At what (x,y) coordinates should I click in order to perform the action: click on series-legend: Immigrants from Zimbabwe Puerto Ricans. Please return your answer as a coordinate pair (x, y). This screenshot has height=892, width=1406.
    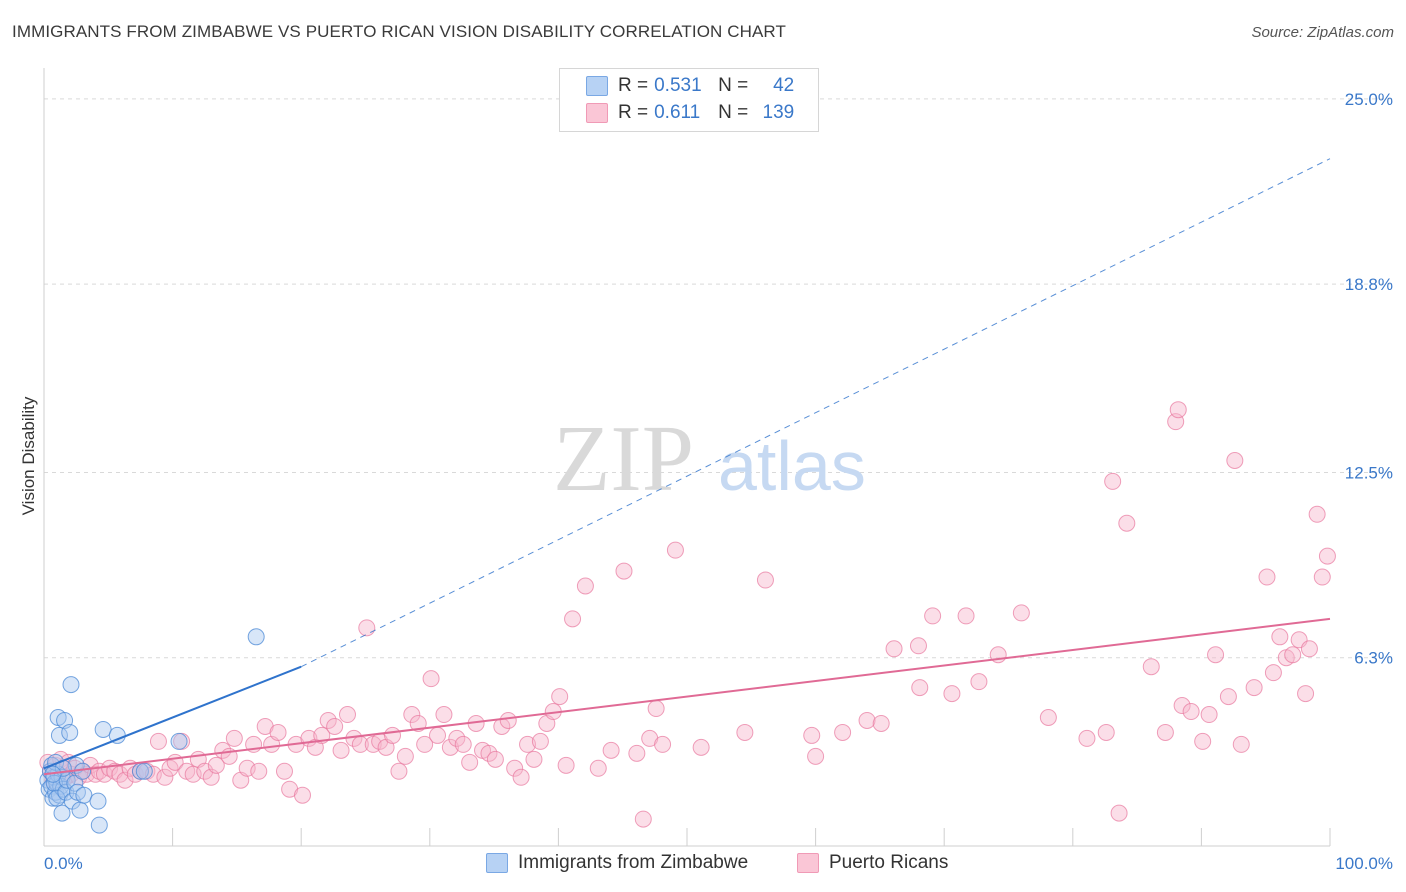
    Looking at the image, I should click on (703, 865).